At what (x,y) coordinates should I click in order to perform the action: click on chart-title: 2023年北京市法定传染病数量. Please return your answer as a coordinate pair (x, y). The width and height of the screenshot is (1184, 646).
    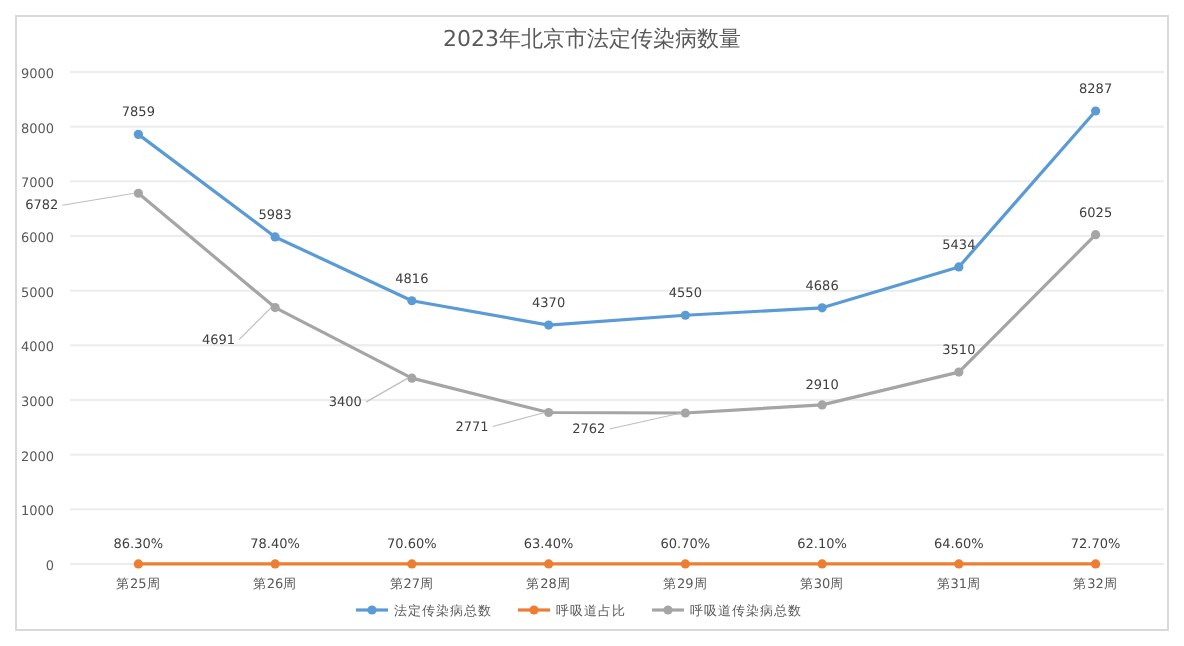
    Looking at the image, I should click on (592, 39).